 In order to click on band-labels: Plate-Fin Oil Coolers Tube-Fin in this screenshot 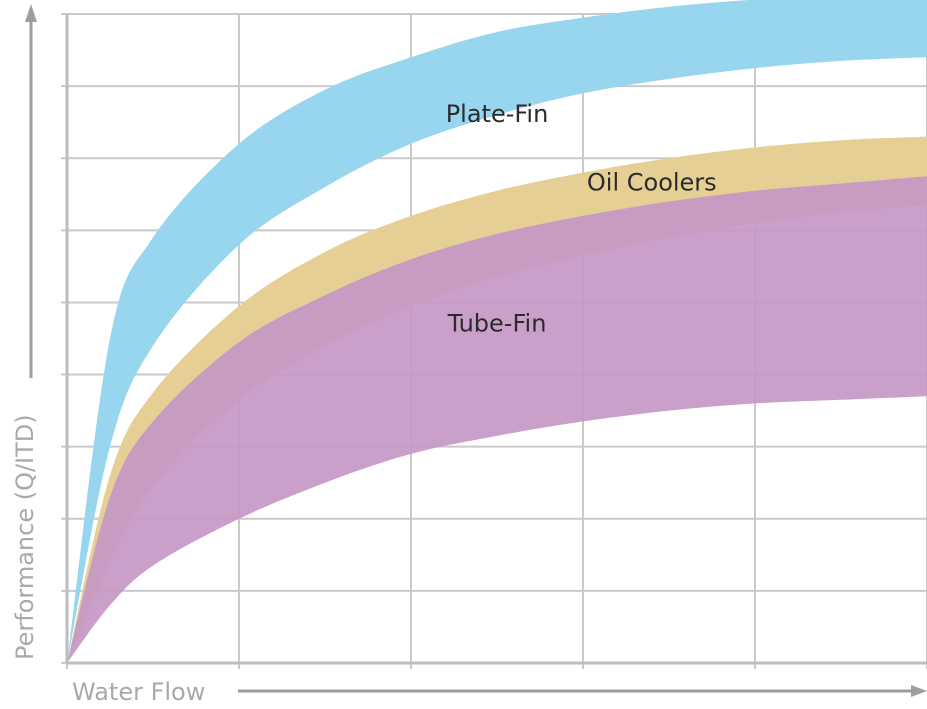, I will do `click(581, 218)`.